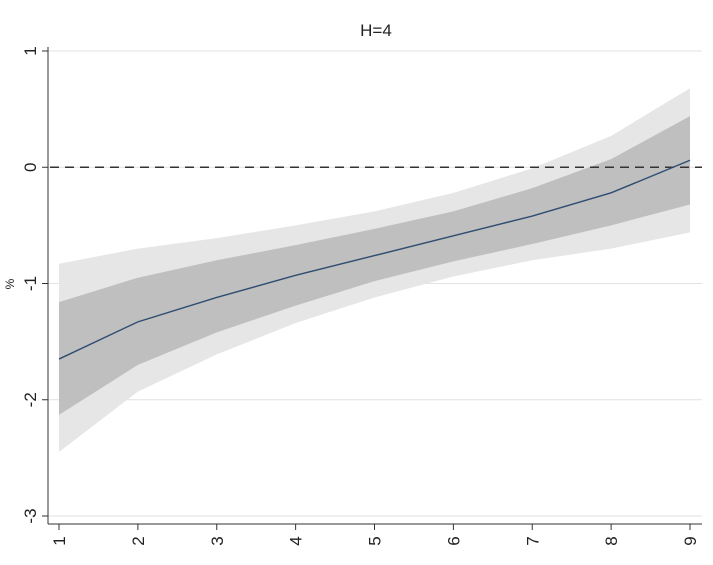 The width and height of the screenshot is (713, 565). I want to click on x-tick-label-4: 5, so click(375, 540).